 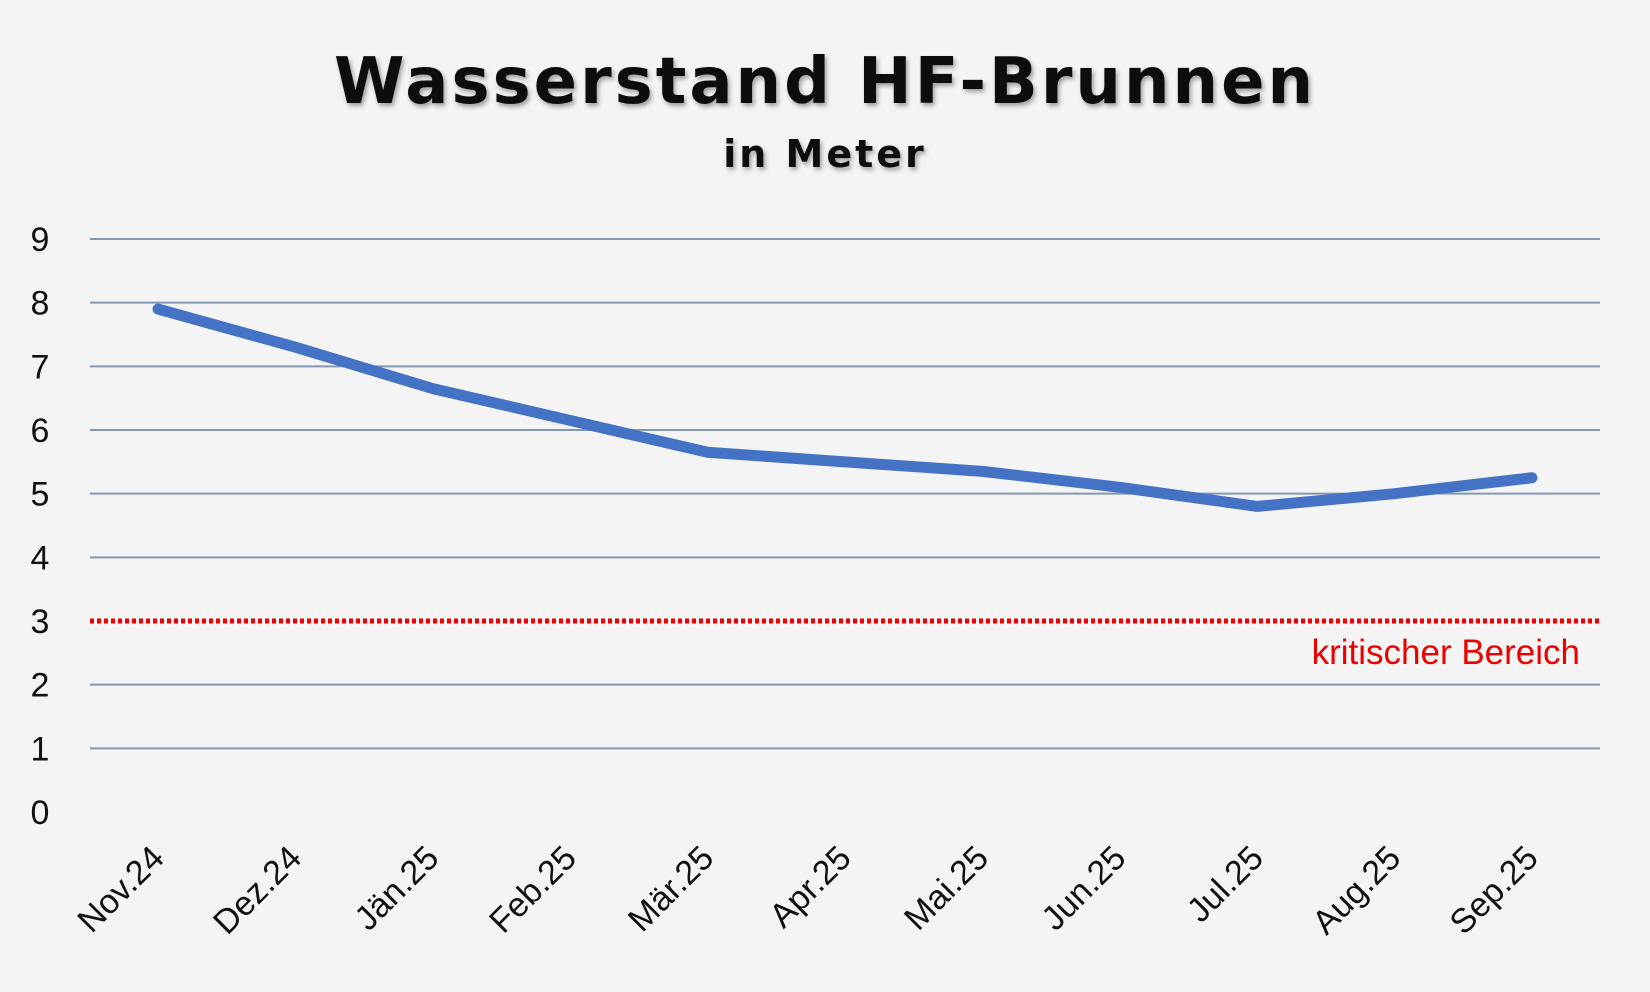 What do you see at coordinates (40, 431) in the screenshot?
I see `y-tick-label: 6` at bounding box center [40, 431].